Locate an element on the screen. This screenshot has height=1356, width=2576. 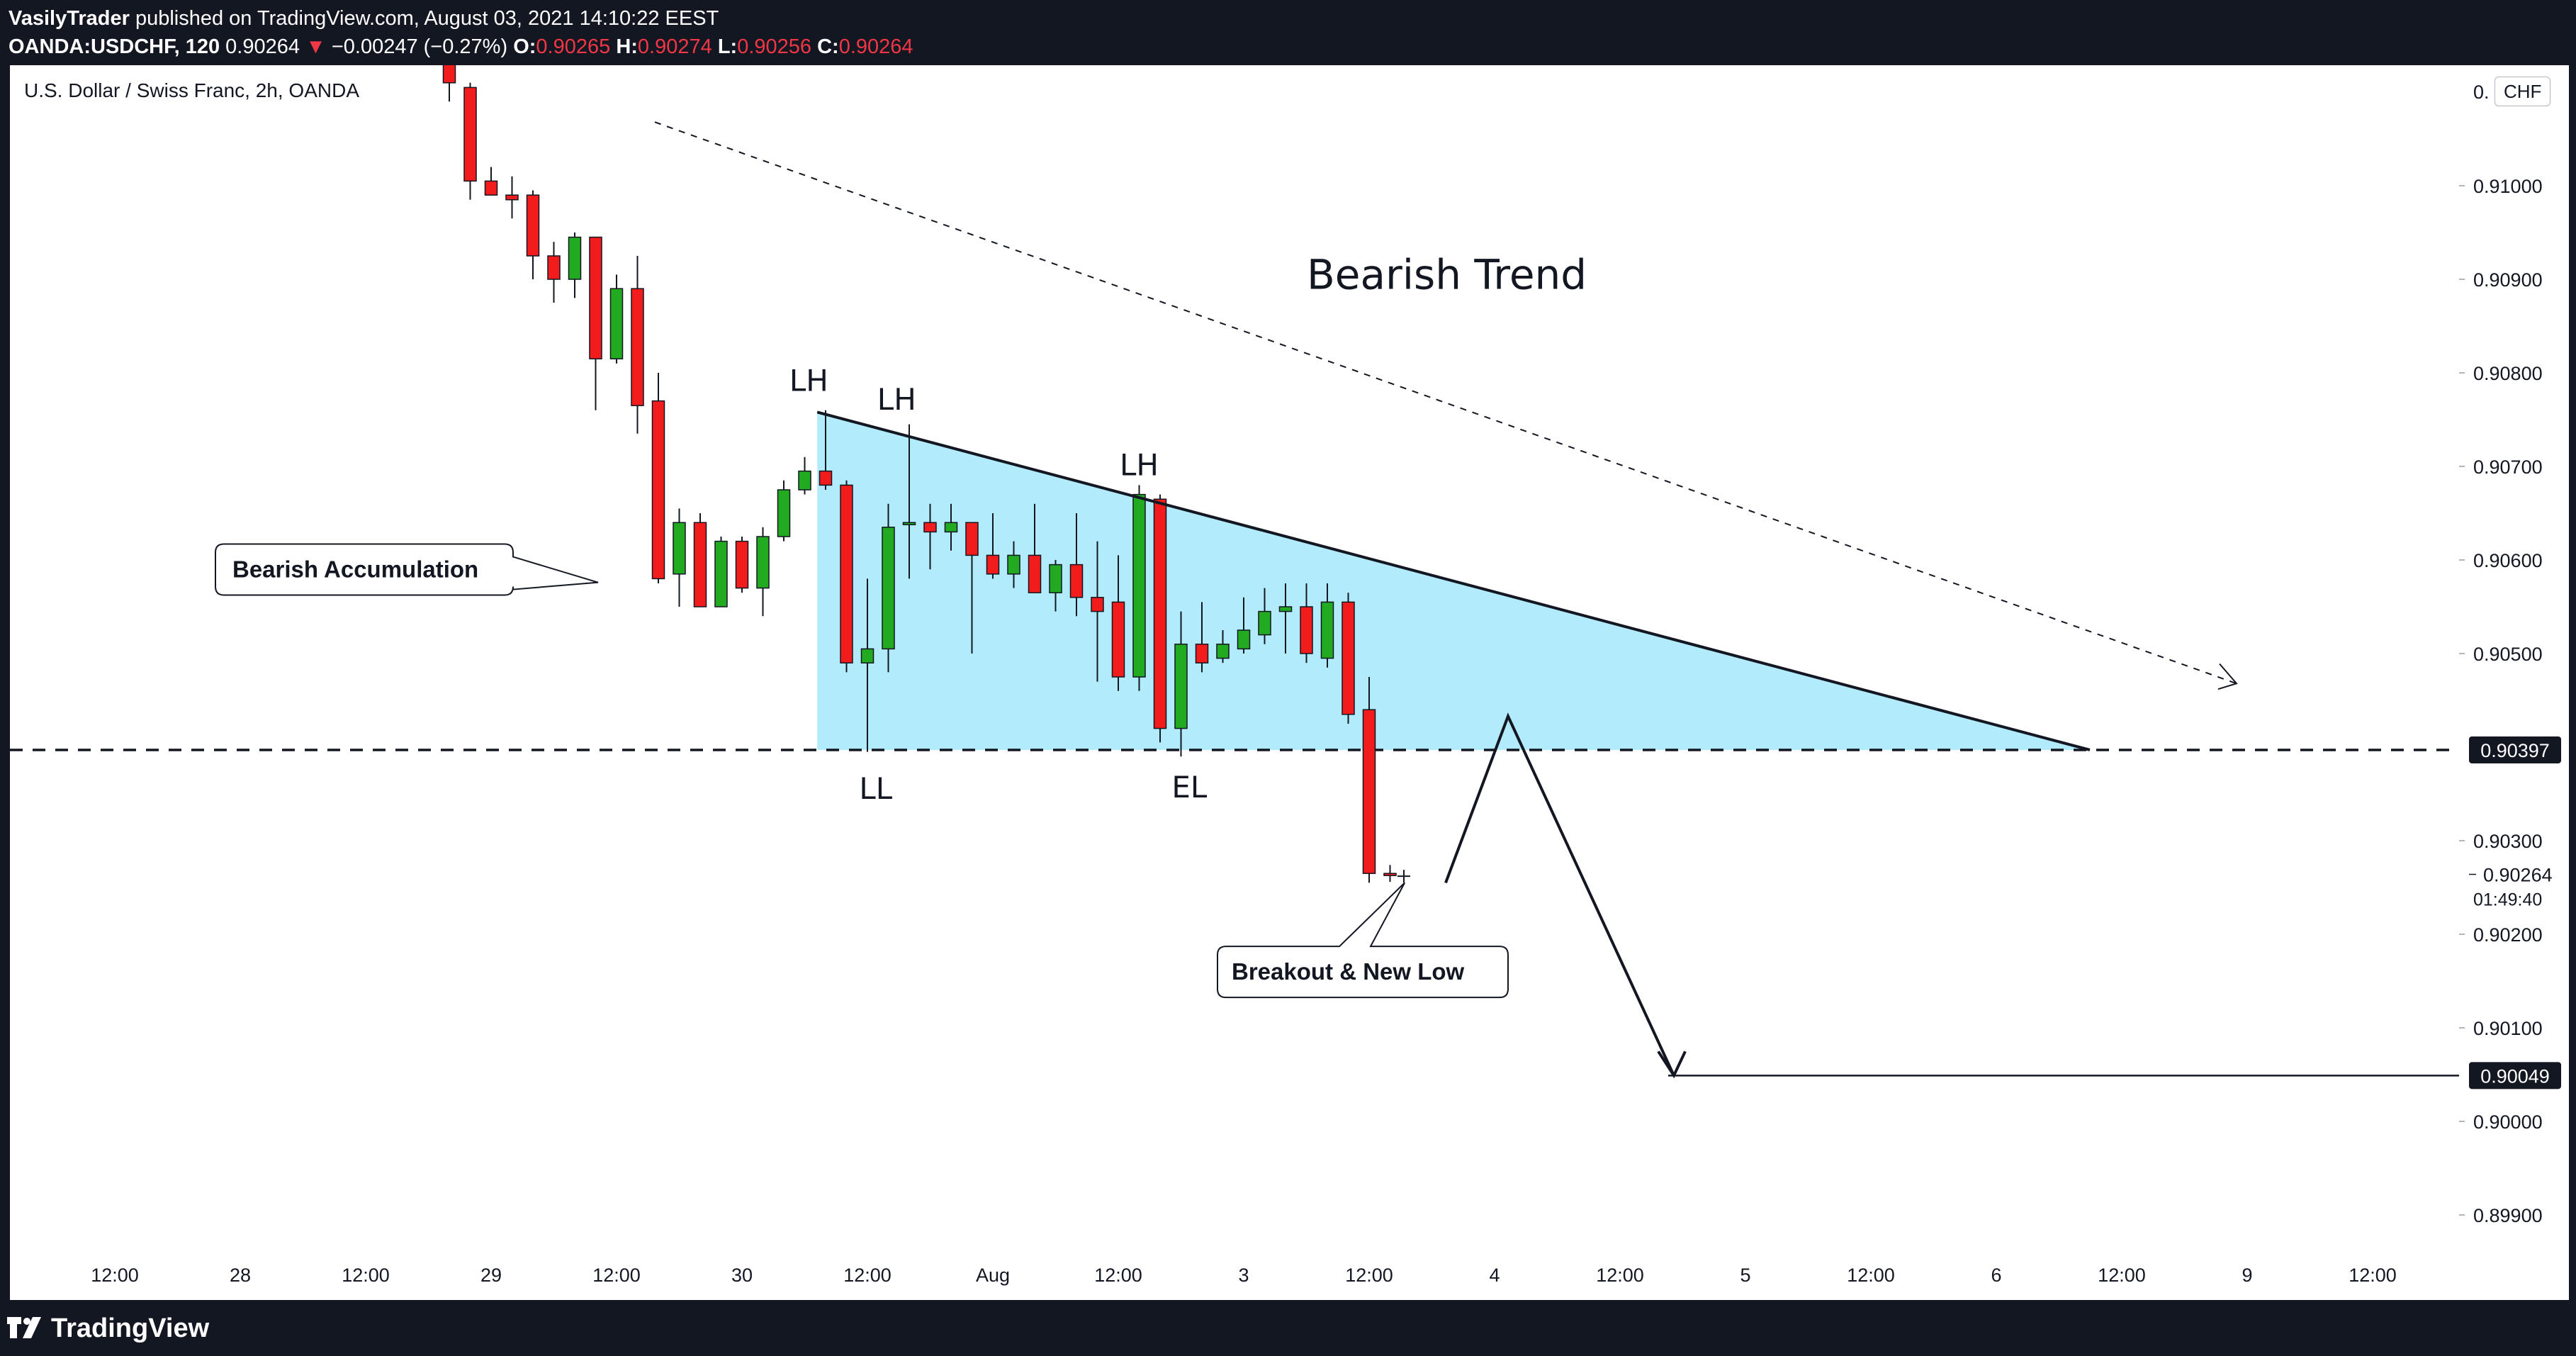
time-tick-label: 3 is located at coordinates (1243, 1275).